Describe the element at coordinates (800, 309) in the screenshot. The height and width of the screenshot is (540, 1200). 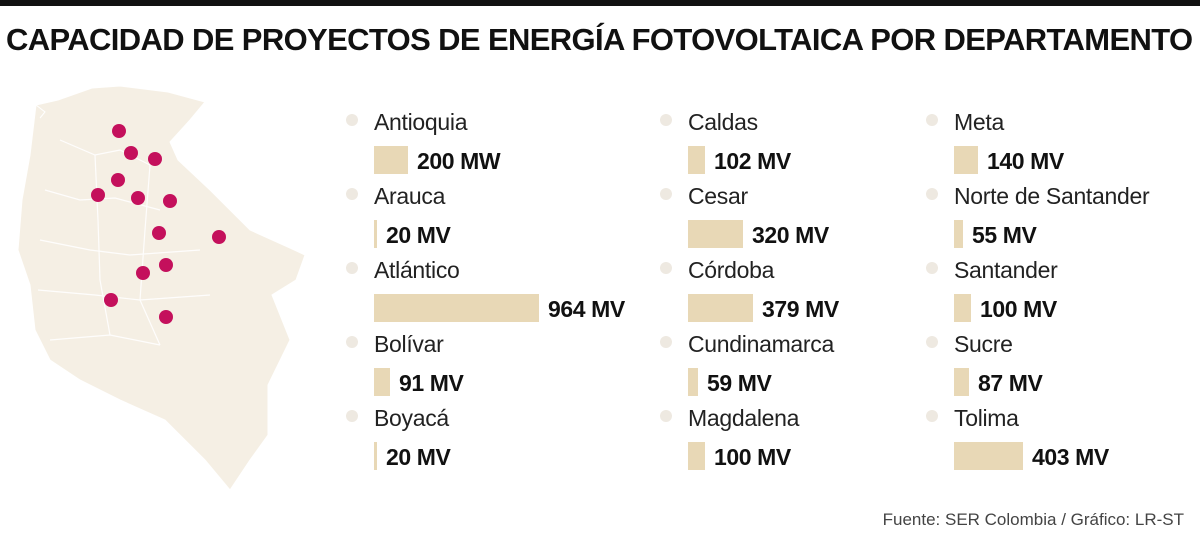
I see `value-label: 379 MV` at that location.